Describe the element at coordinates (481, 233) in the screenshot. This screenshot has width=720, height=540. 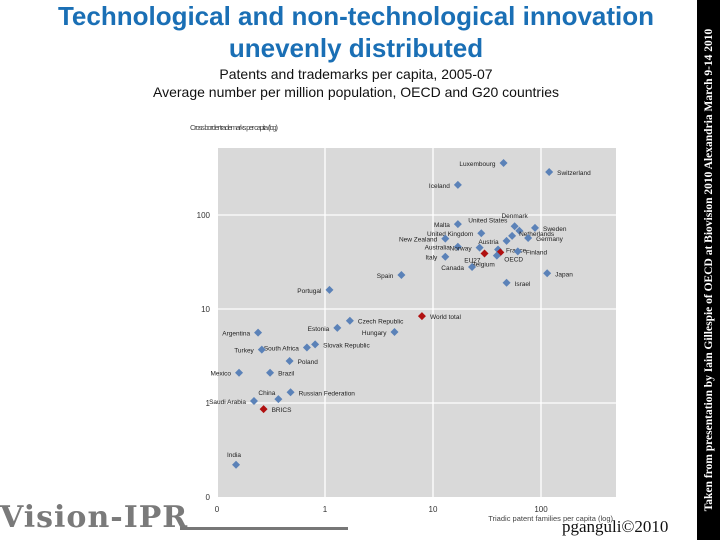
I see `data-point-united-kingdom` at that location.